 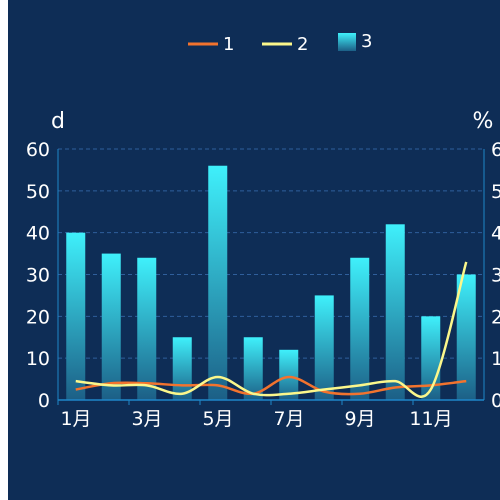 What do you see at coordinates (495, 234) in the screenshot?
I see `y-right-tick-label: 4` at bounding box center [495, 234].